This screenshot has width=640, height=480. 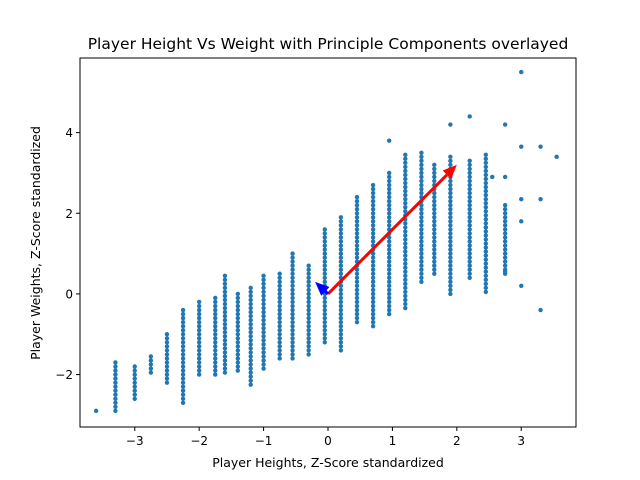 What do you see at coordinates (322, 288) in the screenshot?
I see `pc2-arrow-head` at bounding box center [322, 288].